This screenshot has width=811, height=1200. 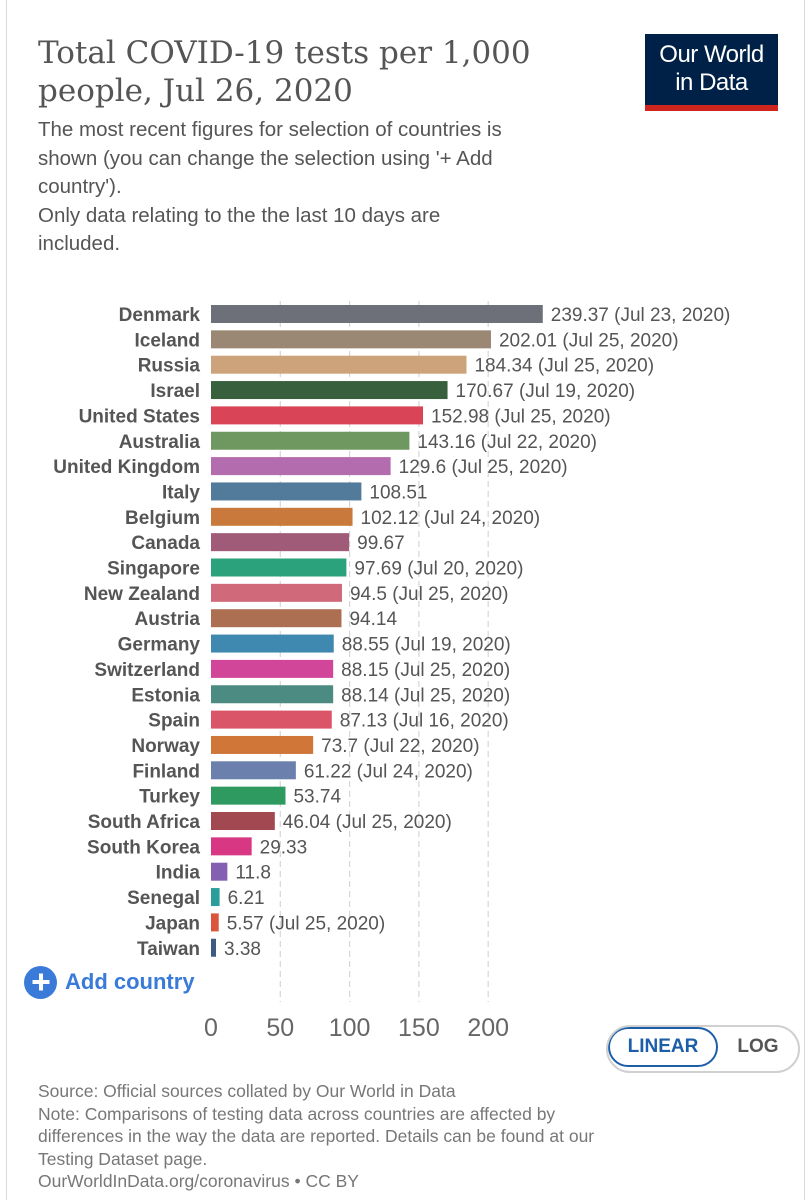 I want to click on value-label: 97.69 (Jul 20, 2020), so click(x=438, y=569).